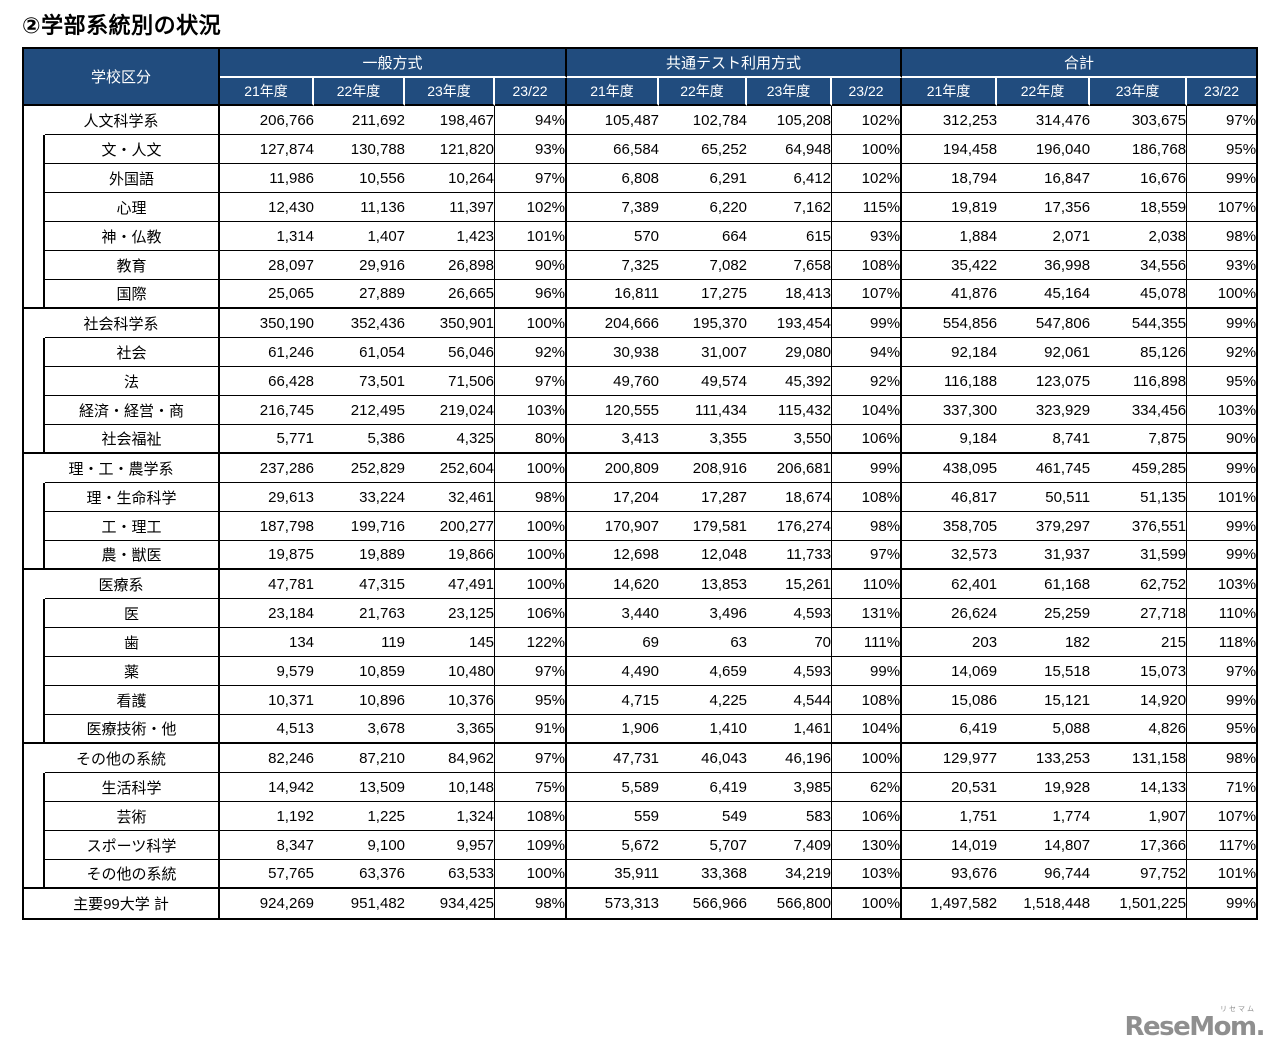 Image resolution: width=1280 pixels, height=1049 pixels. Describe the element at coordinates (122, 77) in the screenshot. I see `corner-header: 学校区分` at that location.